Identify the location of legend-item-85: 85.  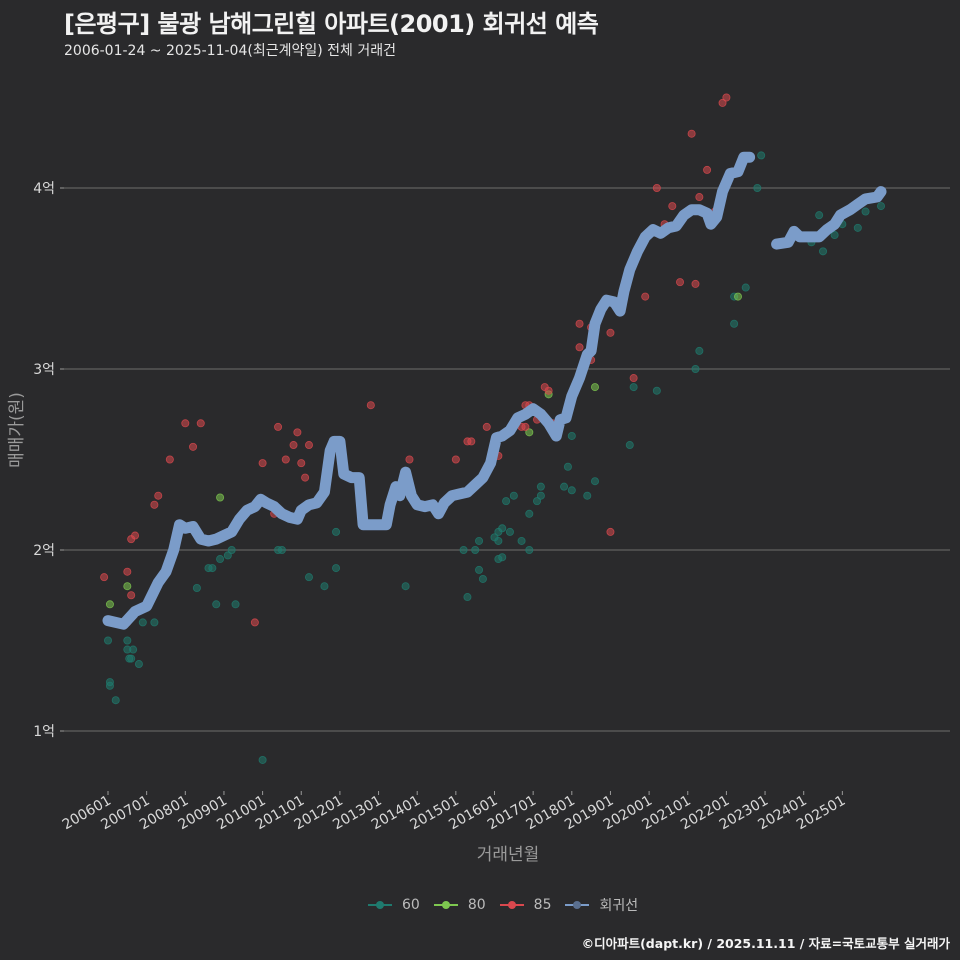
(525, 905).